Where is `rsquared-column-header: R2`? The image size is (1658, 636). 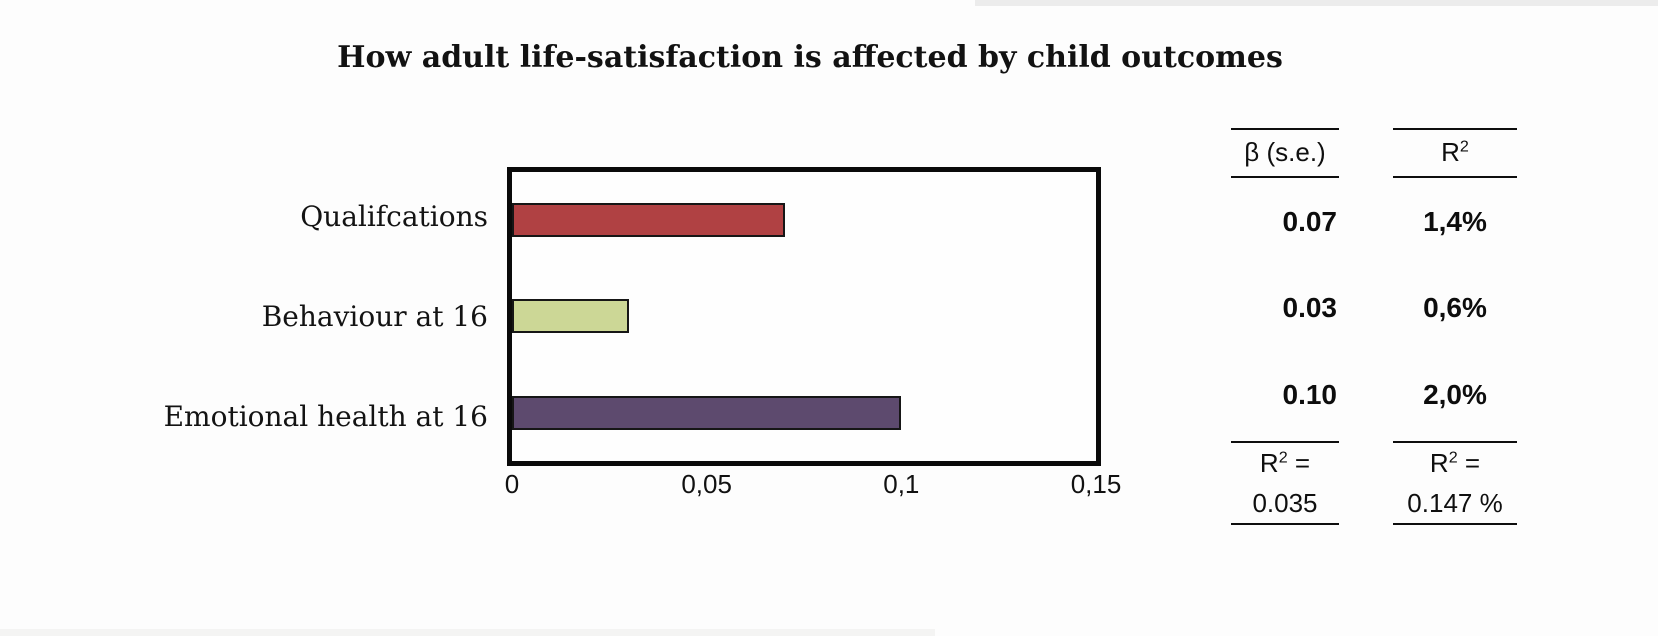
rsquared-column-header: R2 is located at coordinates (1455, 153).